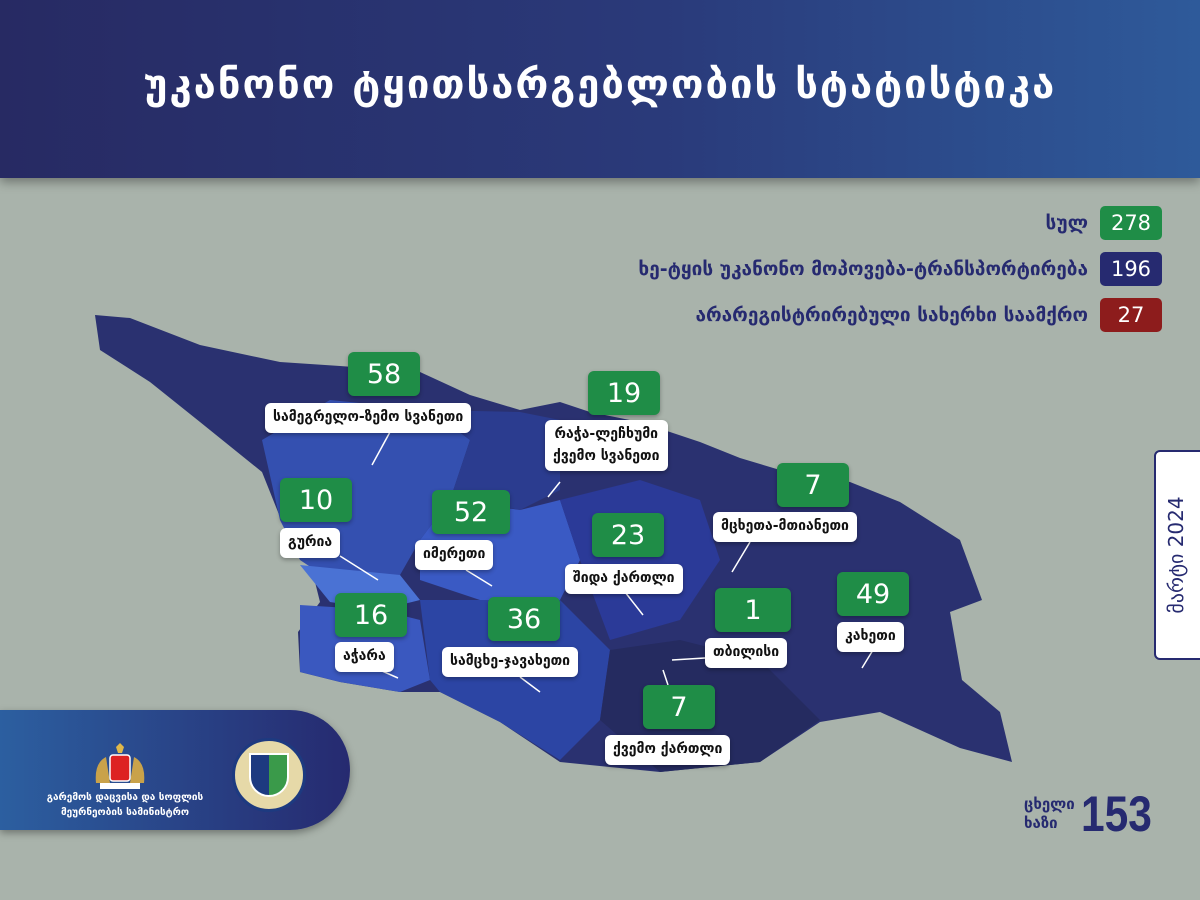 The image size is (1200, 900). Describe the element at coordinates (1131, 269) in the screenshot. I see `legend-value: 196` at that location.